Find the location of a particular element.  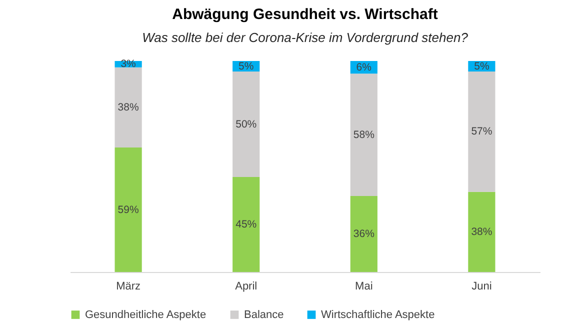

x-tick-label: Juni is located at coordinates (482, 286).